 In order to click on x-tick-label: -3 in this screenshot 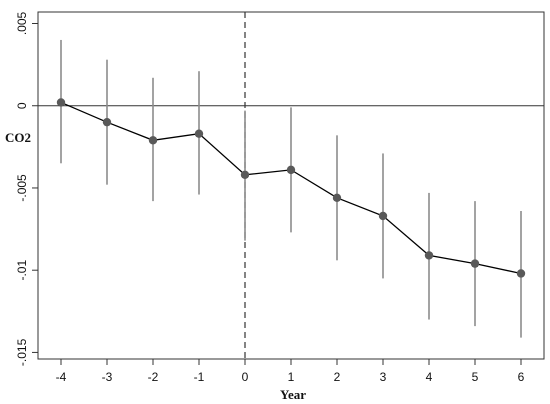, I will do `click(107, 377)`.